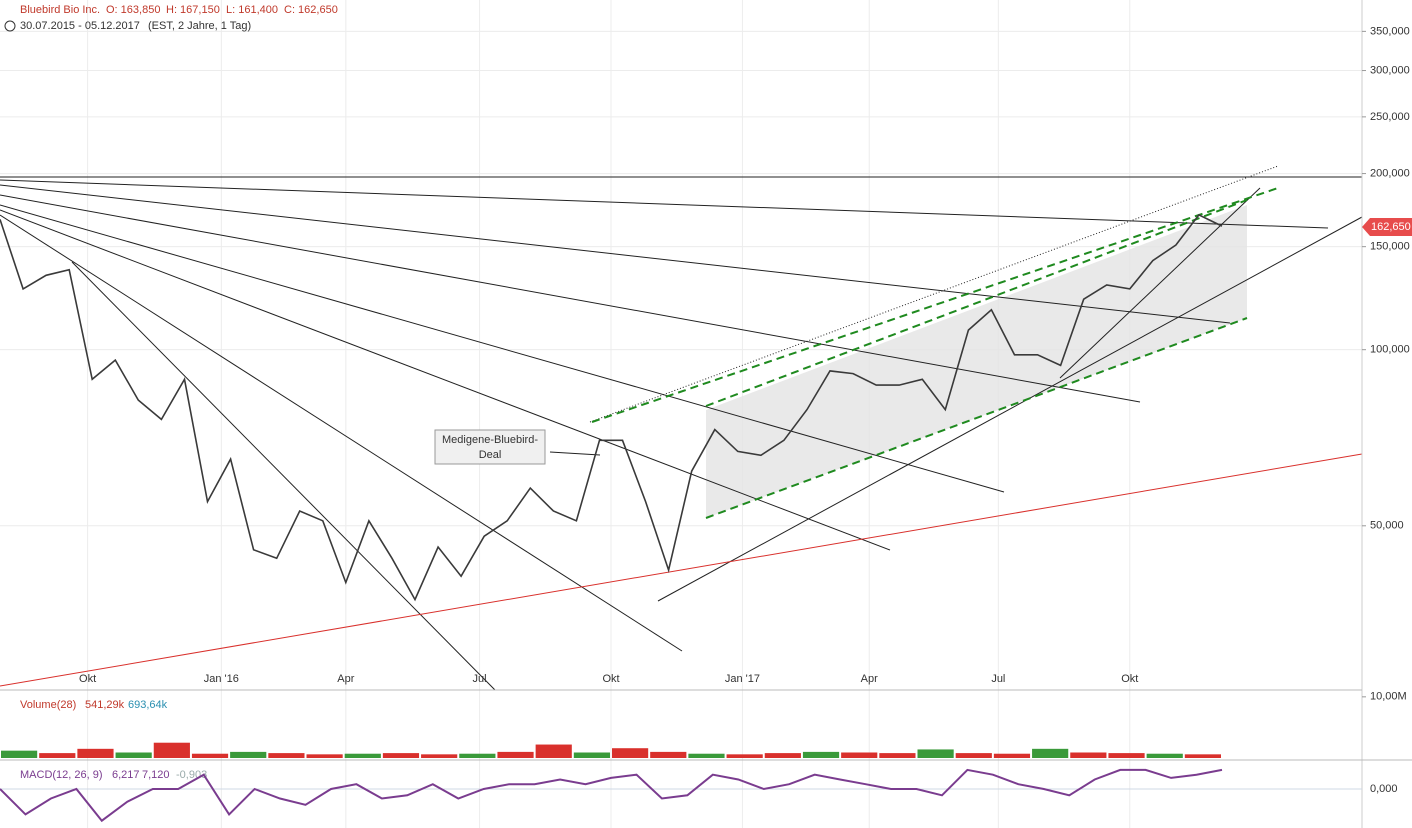  Describe the element at coordinates (490, 447) in the screenshot. I see `annotation-box` at that location.